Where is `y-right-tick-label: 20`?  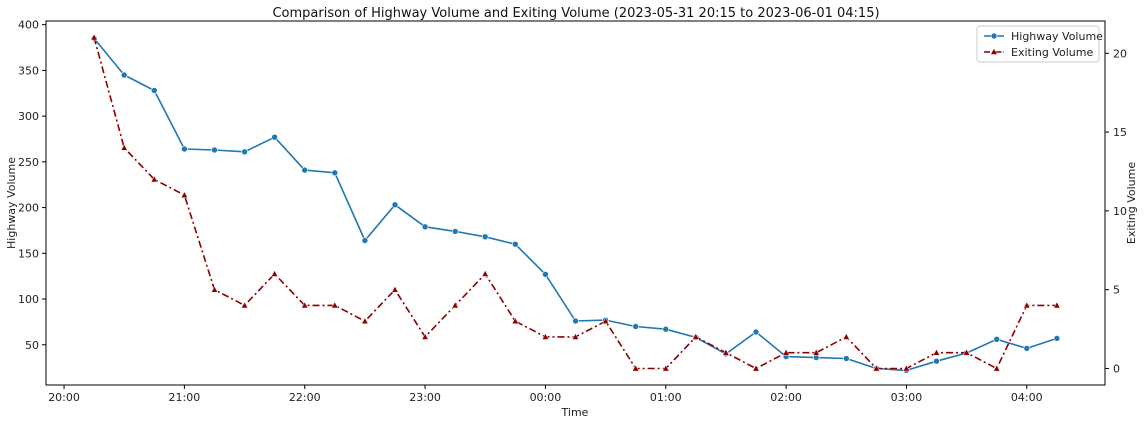
y-right-tick-label: 20 is located at coordinates (1120, 53).